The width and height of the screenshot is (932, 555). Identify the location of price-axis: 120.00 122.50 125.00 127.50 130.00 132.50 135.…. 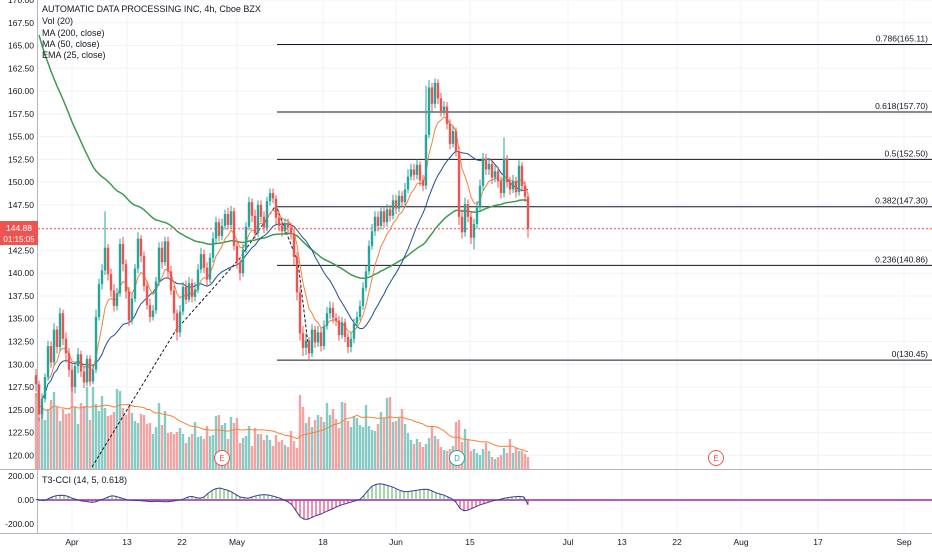
(21, 230).